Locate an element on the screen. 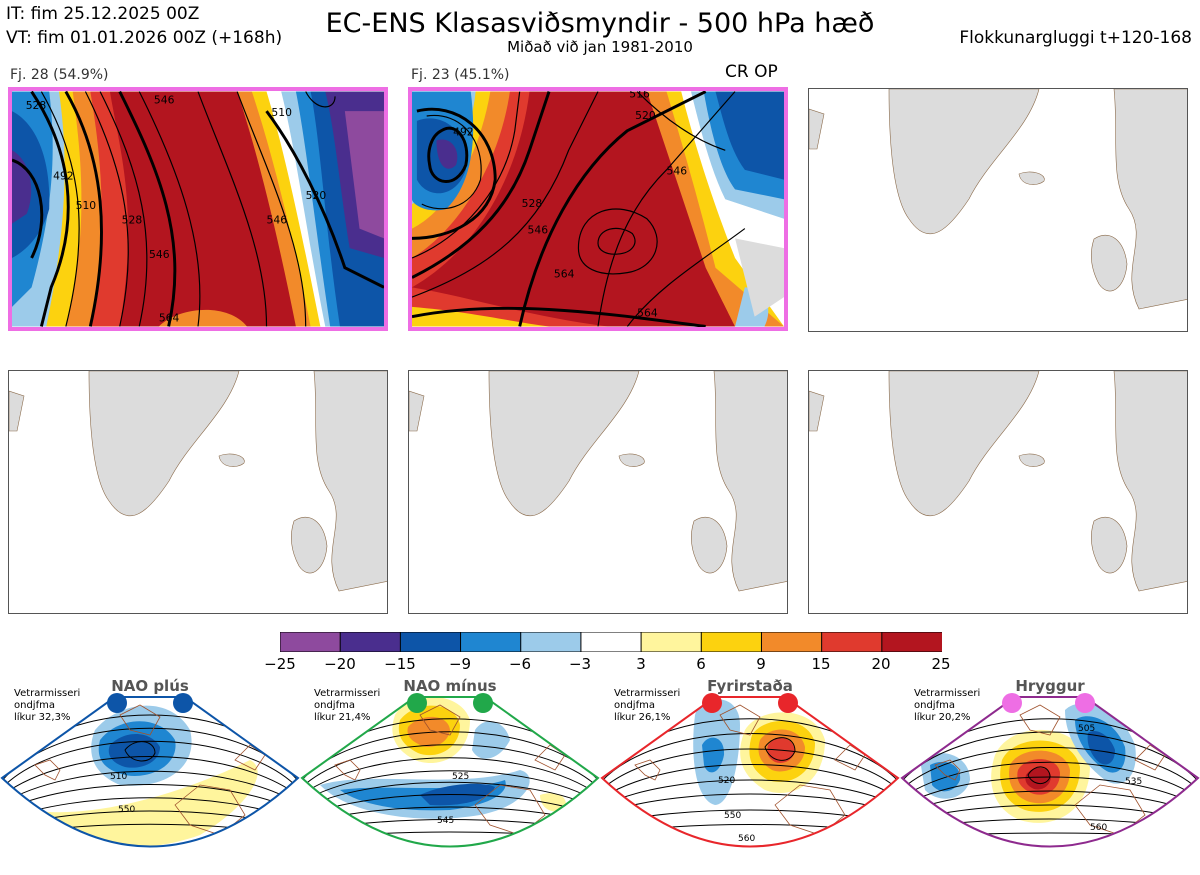 The height and width of the screenshot is (875, 1200). contour-label: 525 is located at coordinates (460, 777).